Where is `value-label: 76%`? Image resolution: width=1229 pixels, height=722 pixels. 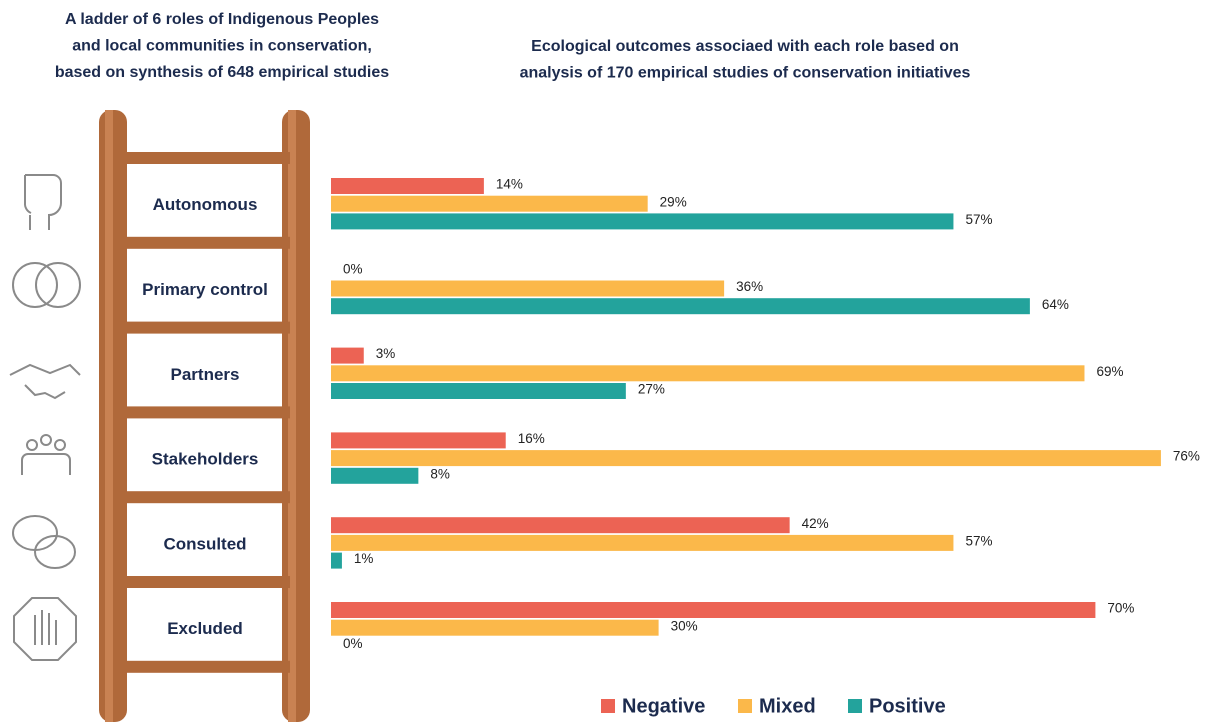
value-label: 76% is located at coordinates (1186, 456).